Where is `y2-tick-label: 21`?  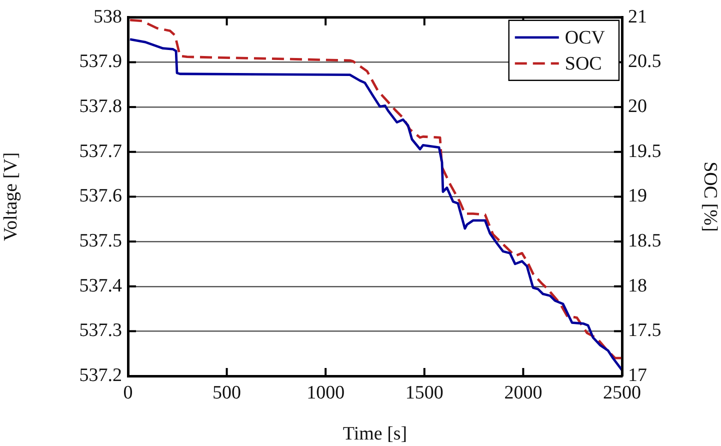 y2-tick-label: 21 is located at coordinates (637, 17).